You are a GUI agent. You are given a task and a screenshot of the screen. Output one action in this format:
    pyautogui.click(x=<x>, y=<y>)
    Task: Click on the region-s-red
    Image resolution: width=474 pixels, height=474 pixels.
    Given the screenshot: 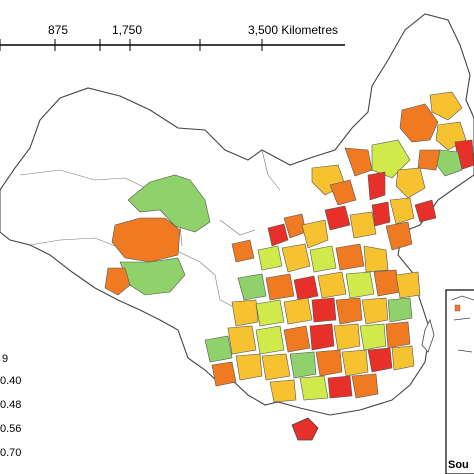 What is the action you would take?
    pyautogui.click(x=322, y=337)
    